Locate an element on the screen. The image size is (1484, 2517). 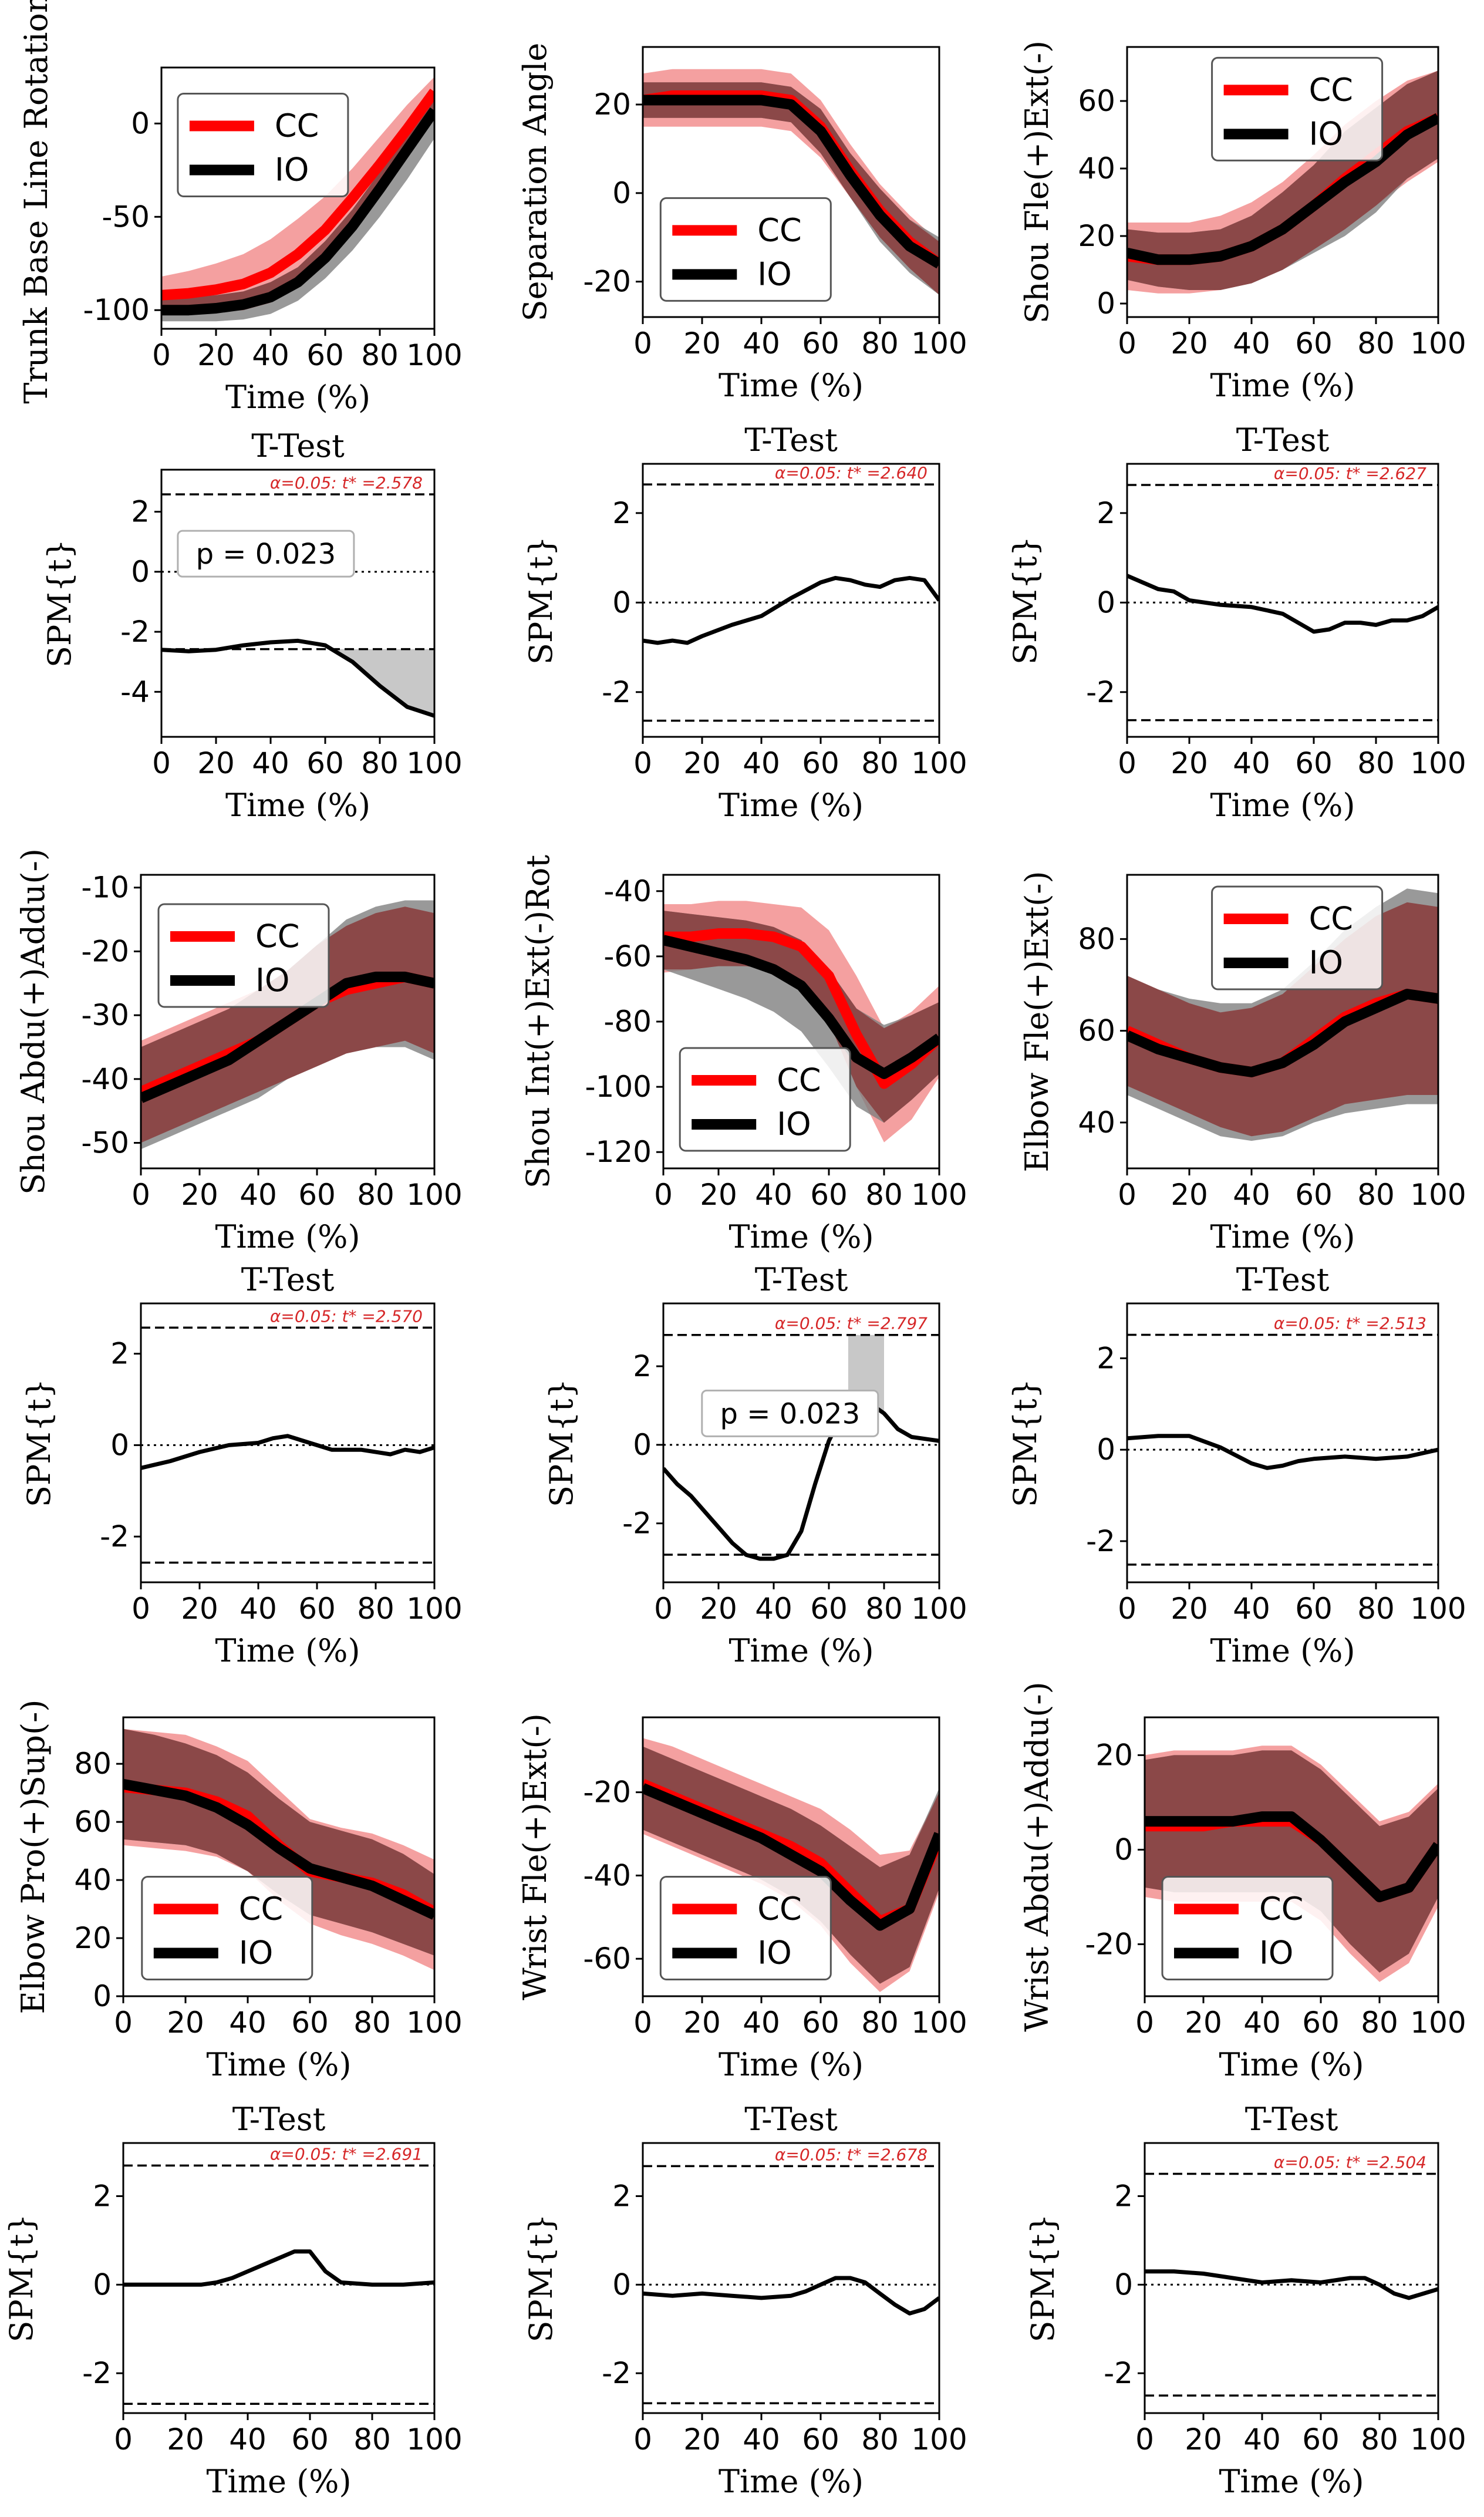
legend-label-cc: CC is located at coordinates (779, 1909).